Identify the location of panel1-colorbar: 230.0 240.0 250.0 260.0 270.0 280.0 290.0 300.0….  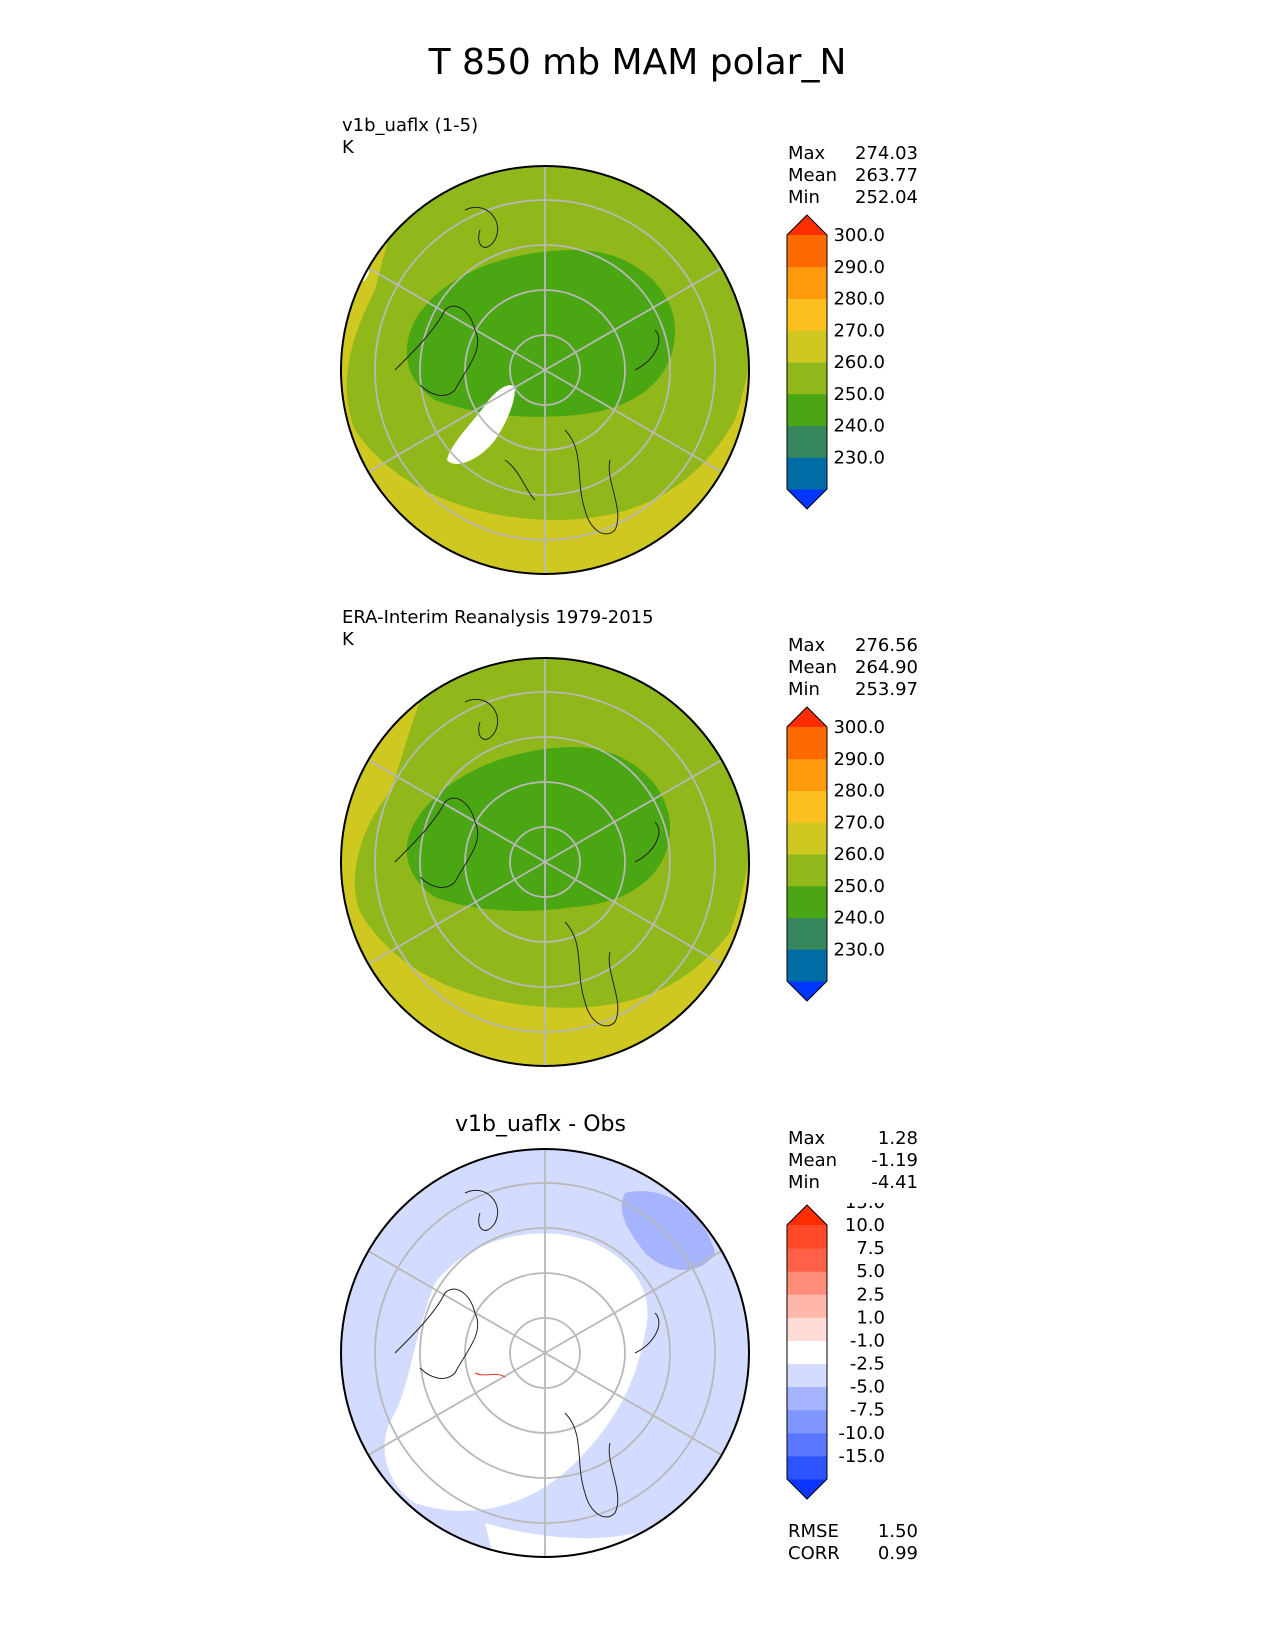
(835, 361).